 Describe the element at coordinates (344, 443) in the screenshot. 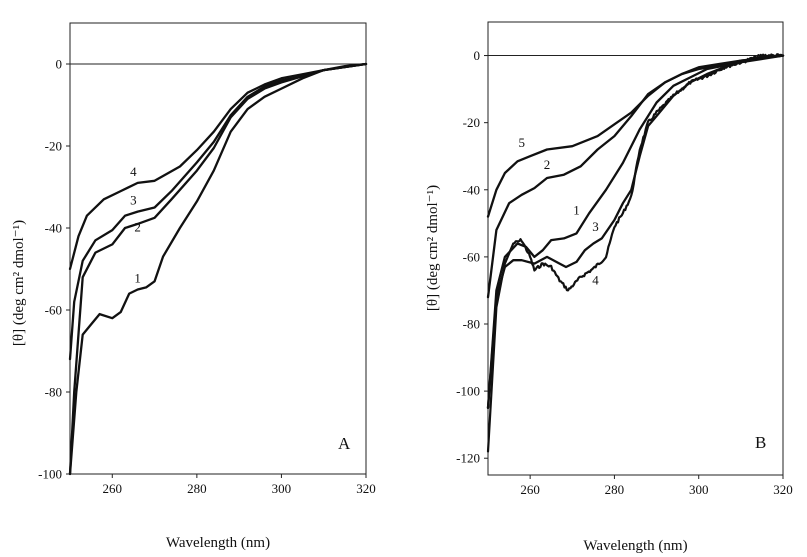

I see `panel-letter: A` at that location.